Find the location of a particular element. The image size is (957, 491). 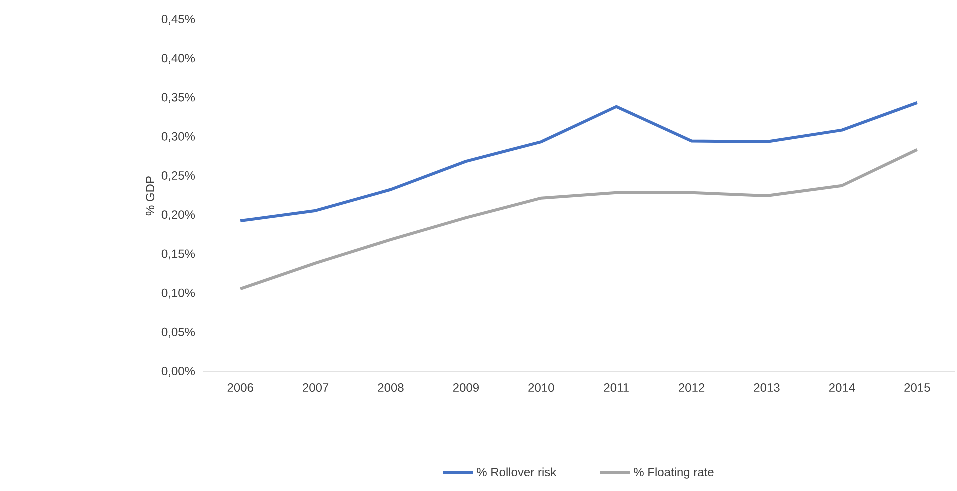

y-axis-title: % GDP is located at coordinates (150, 196).